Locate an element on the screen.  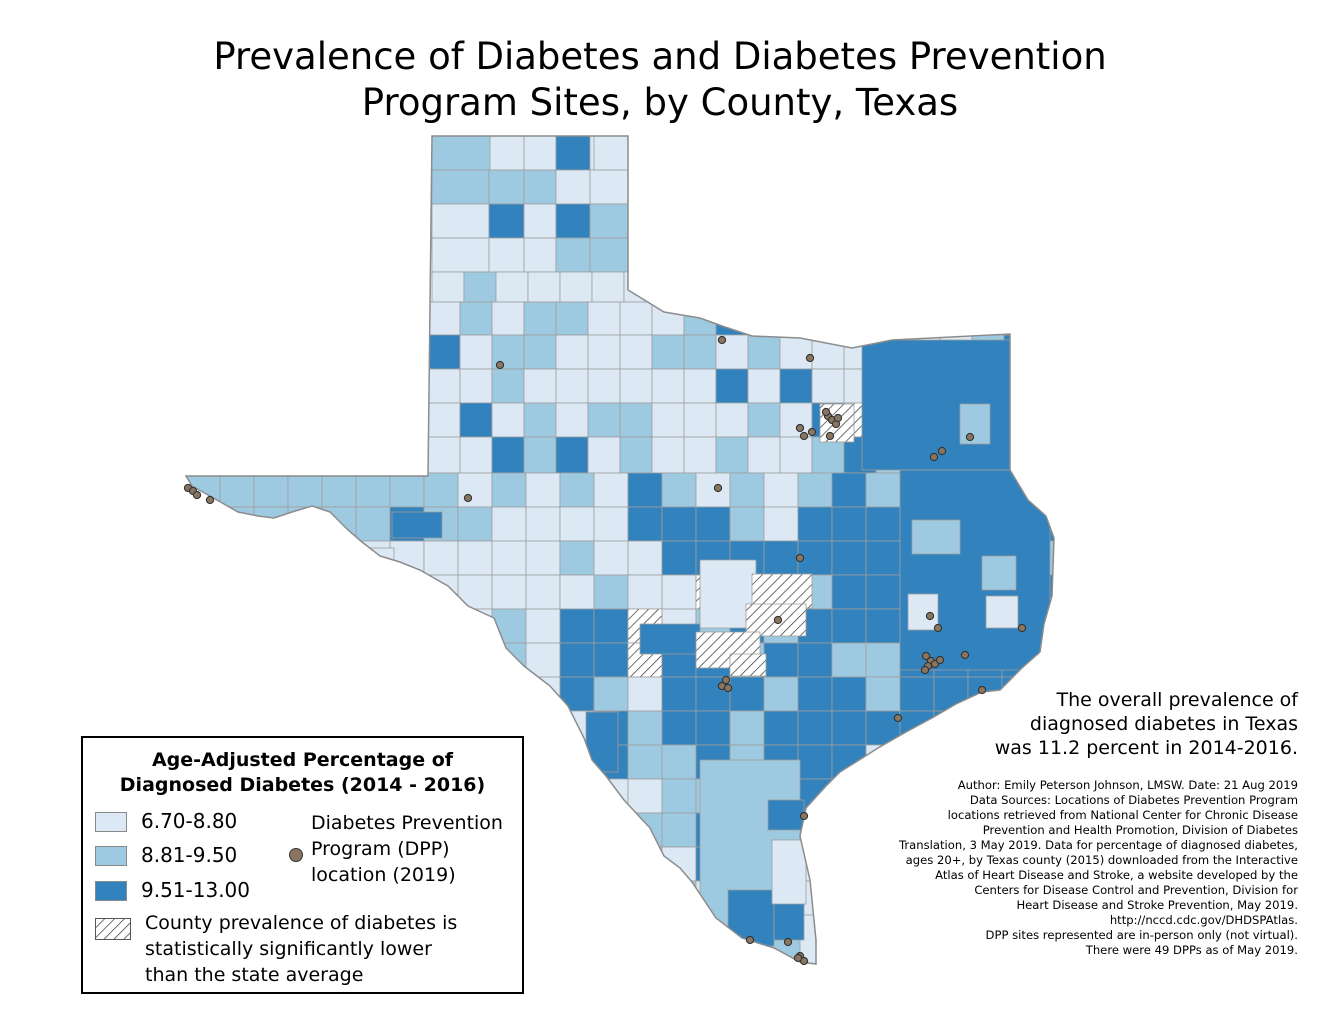
dpp-point-symbol is located at coordinates (296, 855).